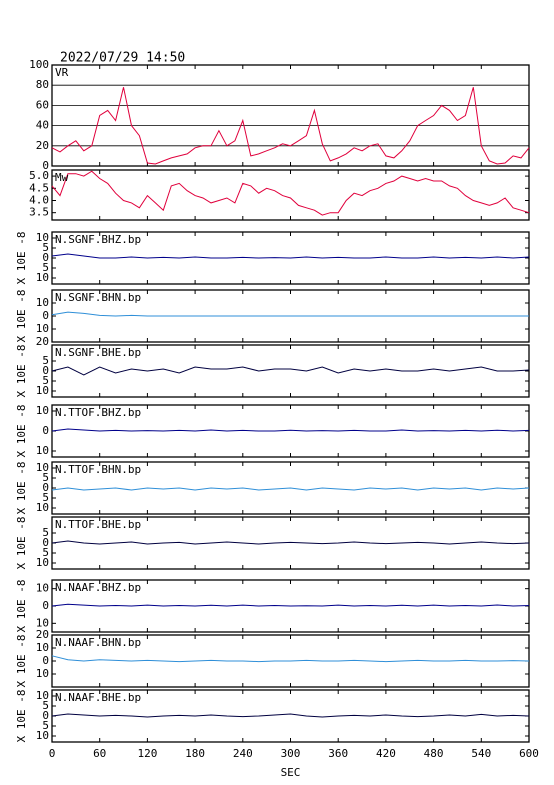 This screenshot has width=554, height=785. I want to click on x-tick-label: 240, so click(243, 753).